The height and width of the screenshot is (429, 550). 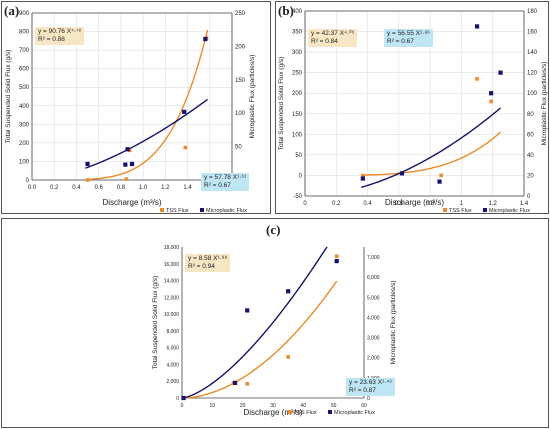 I want to click on chart-b-y-right-tick-label: 0, so click(x=529, y=197).